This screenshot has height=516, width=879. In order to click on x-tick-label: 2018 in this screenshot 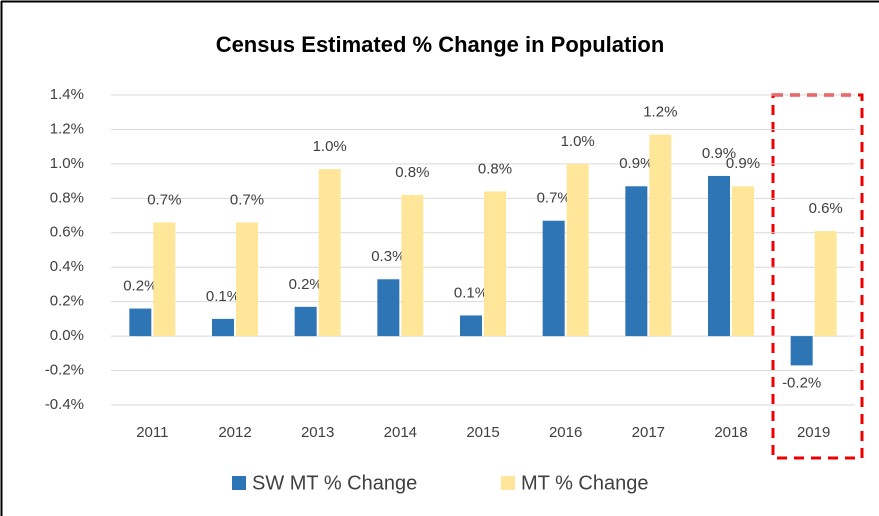, I will do `click(730, 432)`.